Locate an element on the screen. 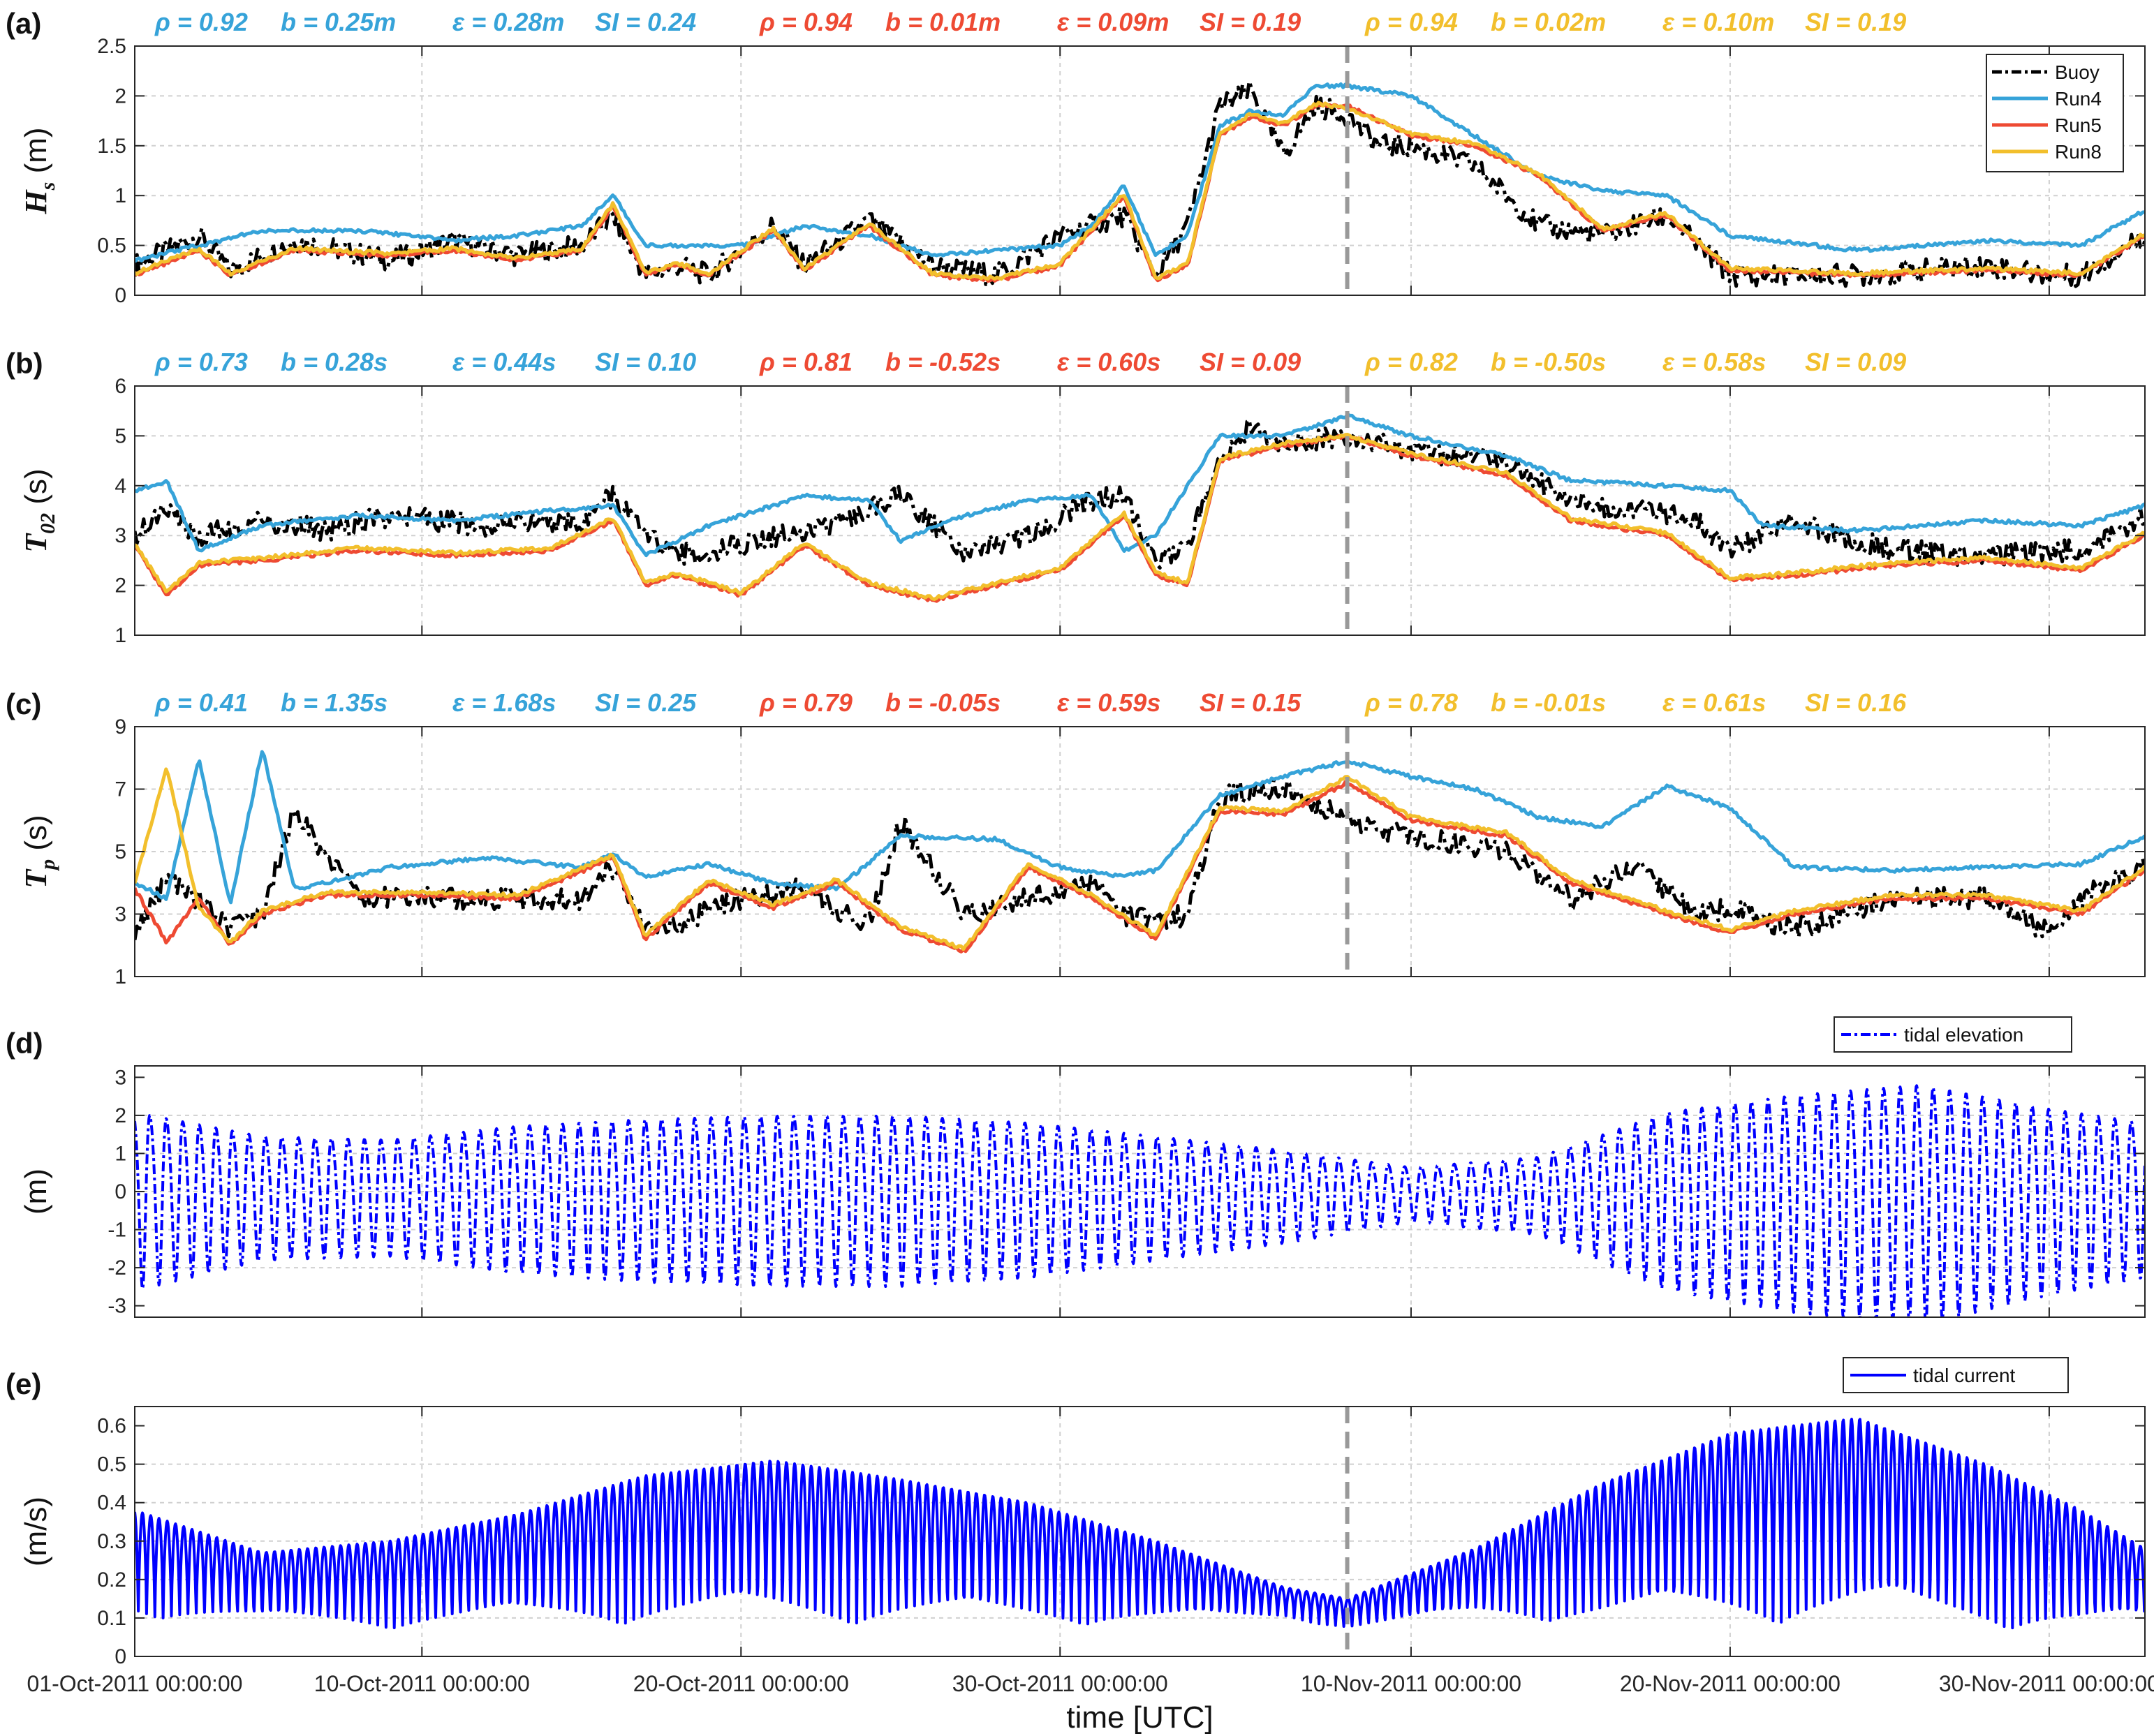 This screenshot has width=2154, height=1736. y-axis-label: T02 (s) is located at coordinates (39, 510).